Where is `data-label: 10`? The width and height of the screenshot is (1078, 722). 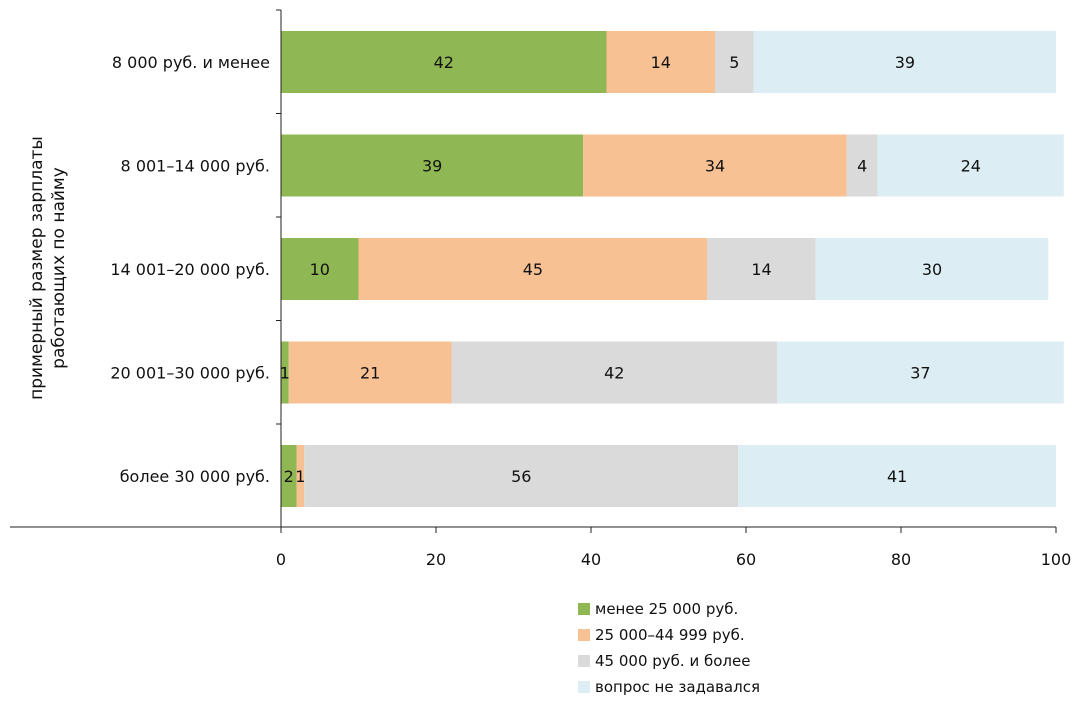 data-label: 10 is located at coordinates (320, 269).